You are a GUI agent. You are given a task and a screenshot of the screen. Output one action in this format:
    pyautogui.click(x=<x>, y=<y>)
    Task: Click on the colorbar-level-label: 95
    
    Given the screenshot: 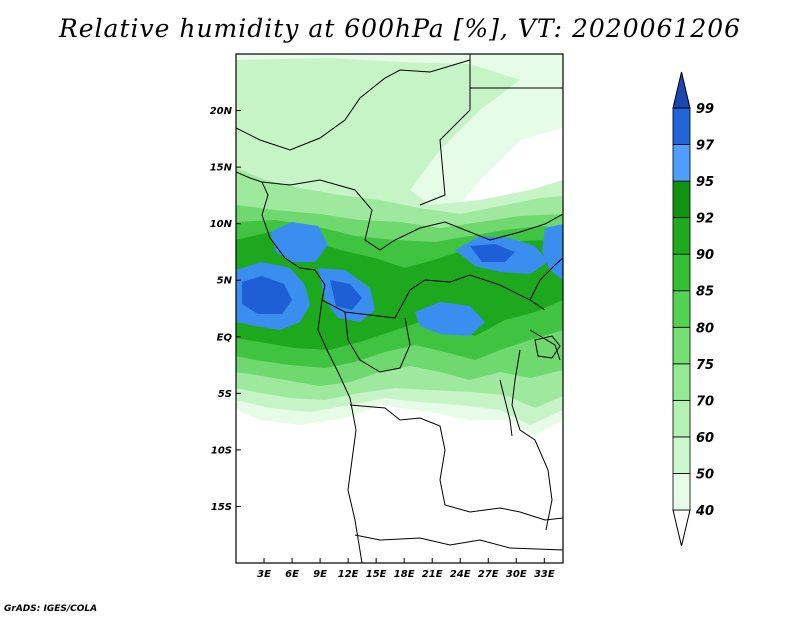 What is the action you would take?
    pyautogui.click(x=705, y=182)
    